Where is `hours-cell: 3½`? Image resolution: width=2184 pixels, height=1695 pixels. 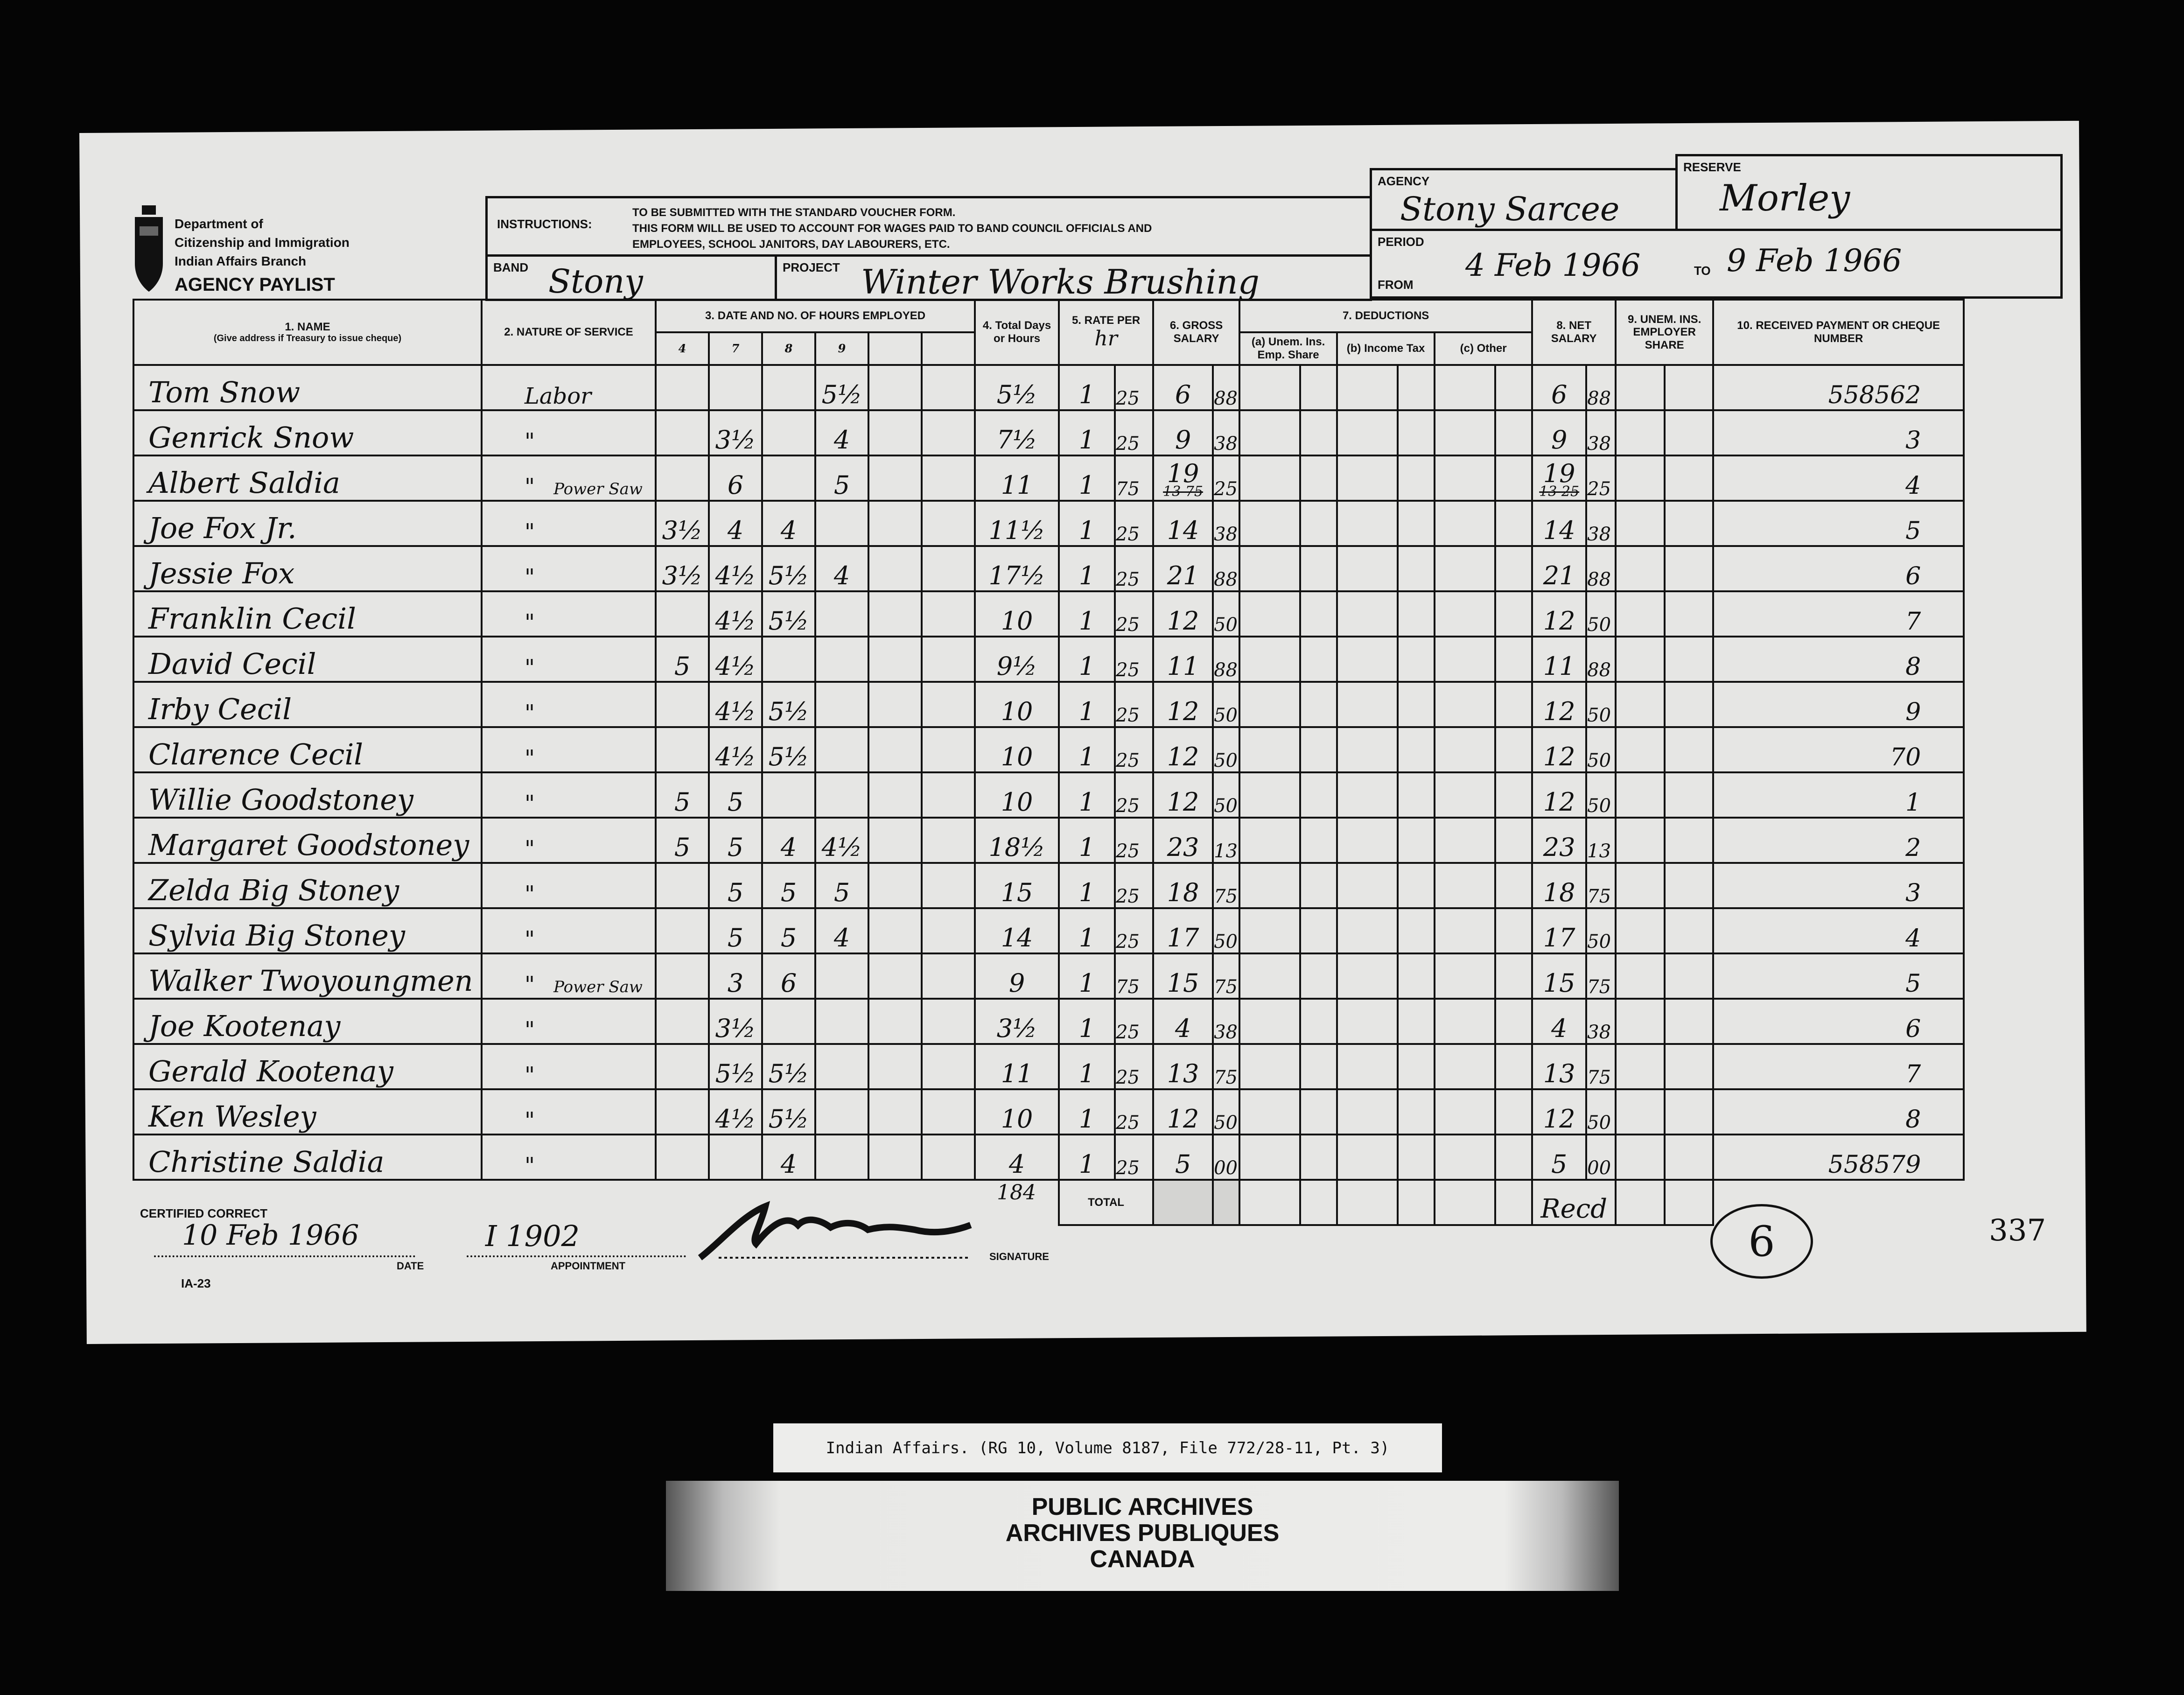 hours-cell: 3½ is located at coordinates (682, 568).